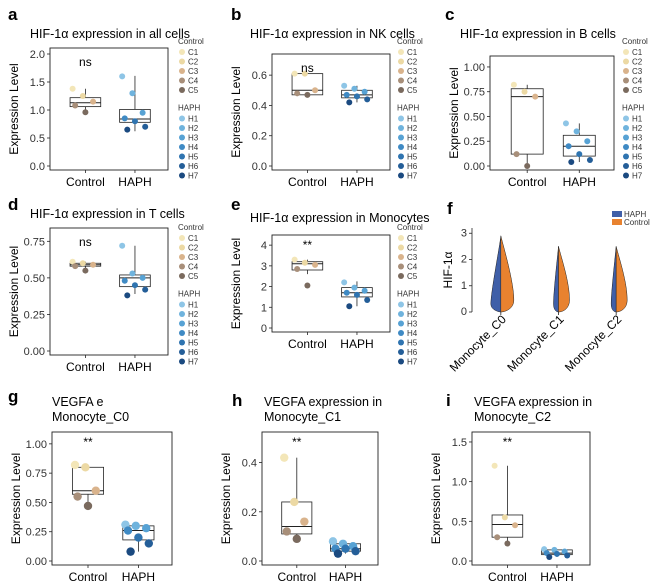 The image size is (657, 588). What do you see at coordinates (474, 68) in the screenshot?
I see `y-tick-label: 1.00` at bounding box center [474, 68].